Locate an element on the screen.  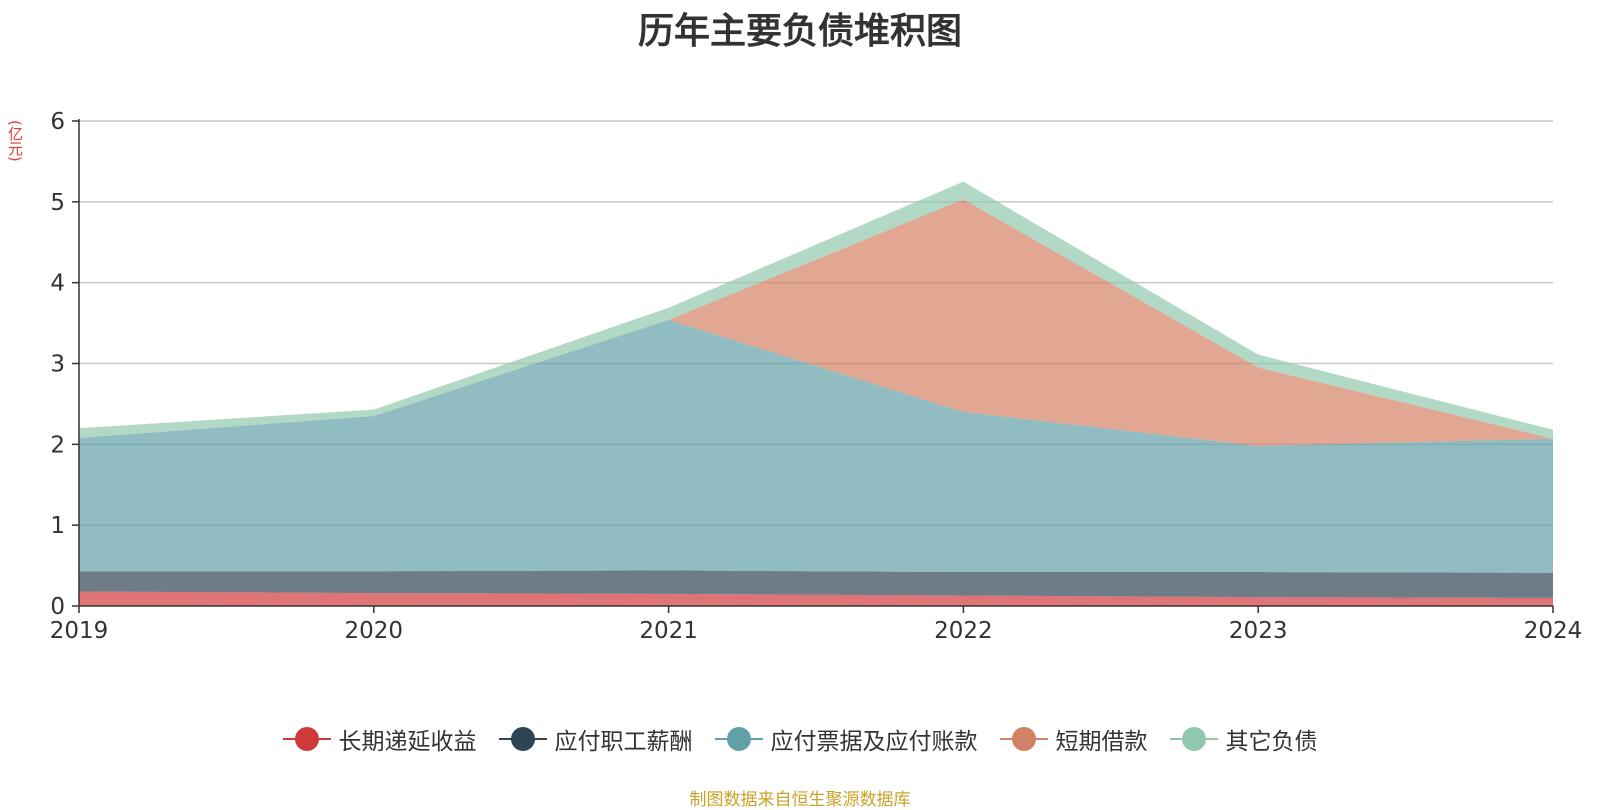
chart-title: 历年主要负债堆积图 is located at coordinates (799, 31).